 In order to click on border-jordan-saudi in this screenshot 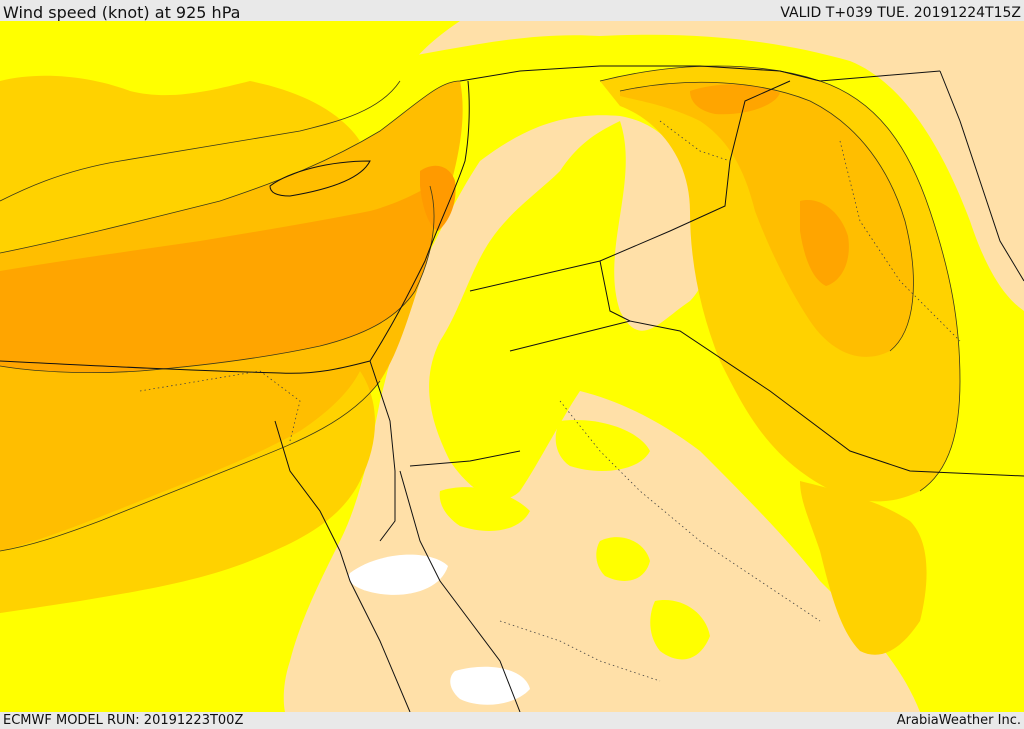, I will do `click(465, 458)`.